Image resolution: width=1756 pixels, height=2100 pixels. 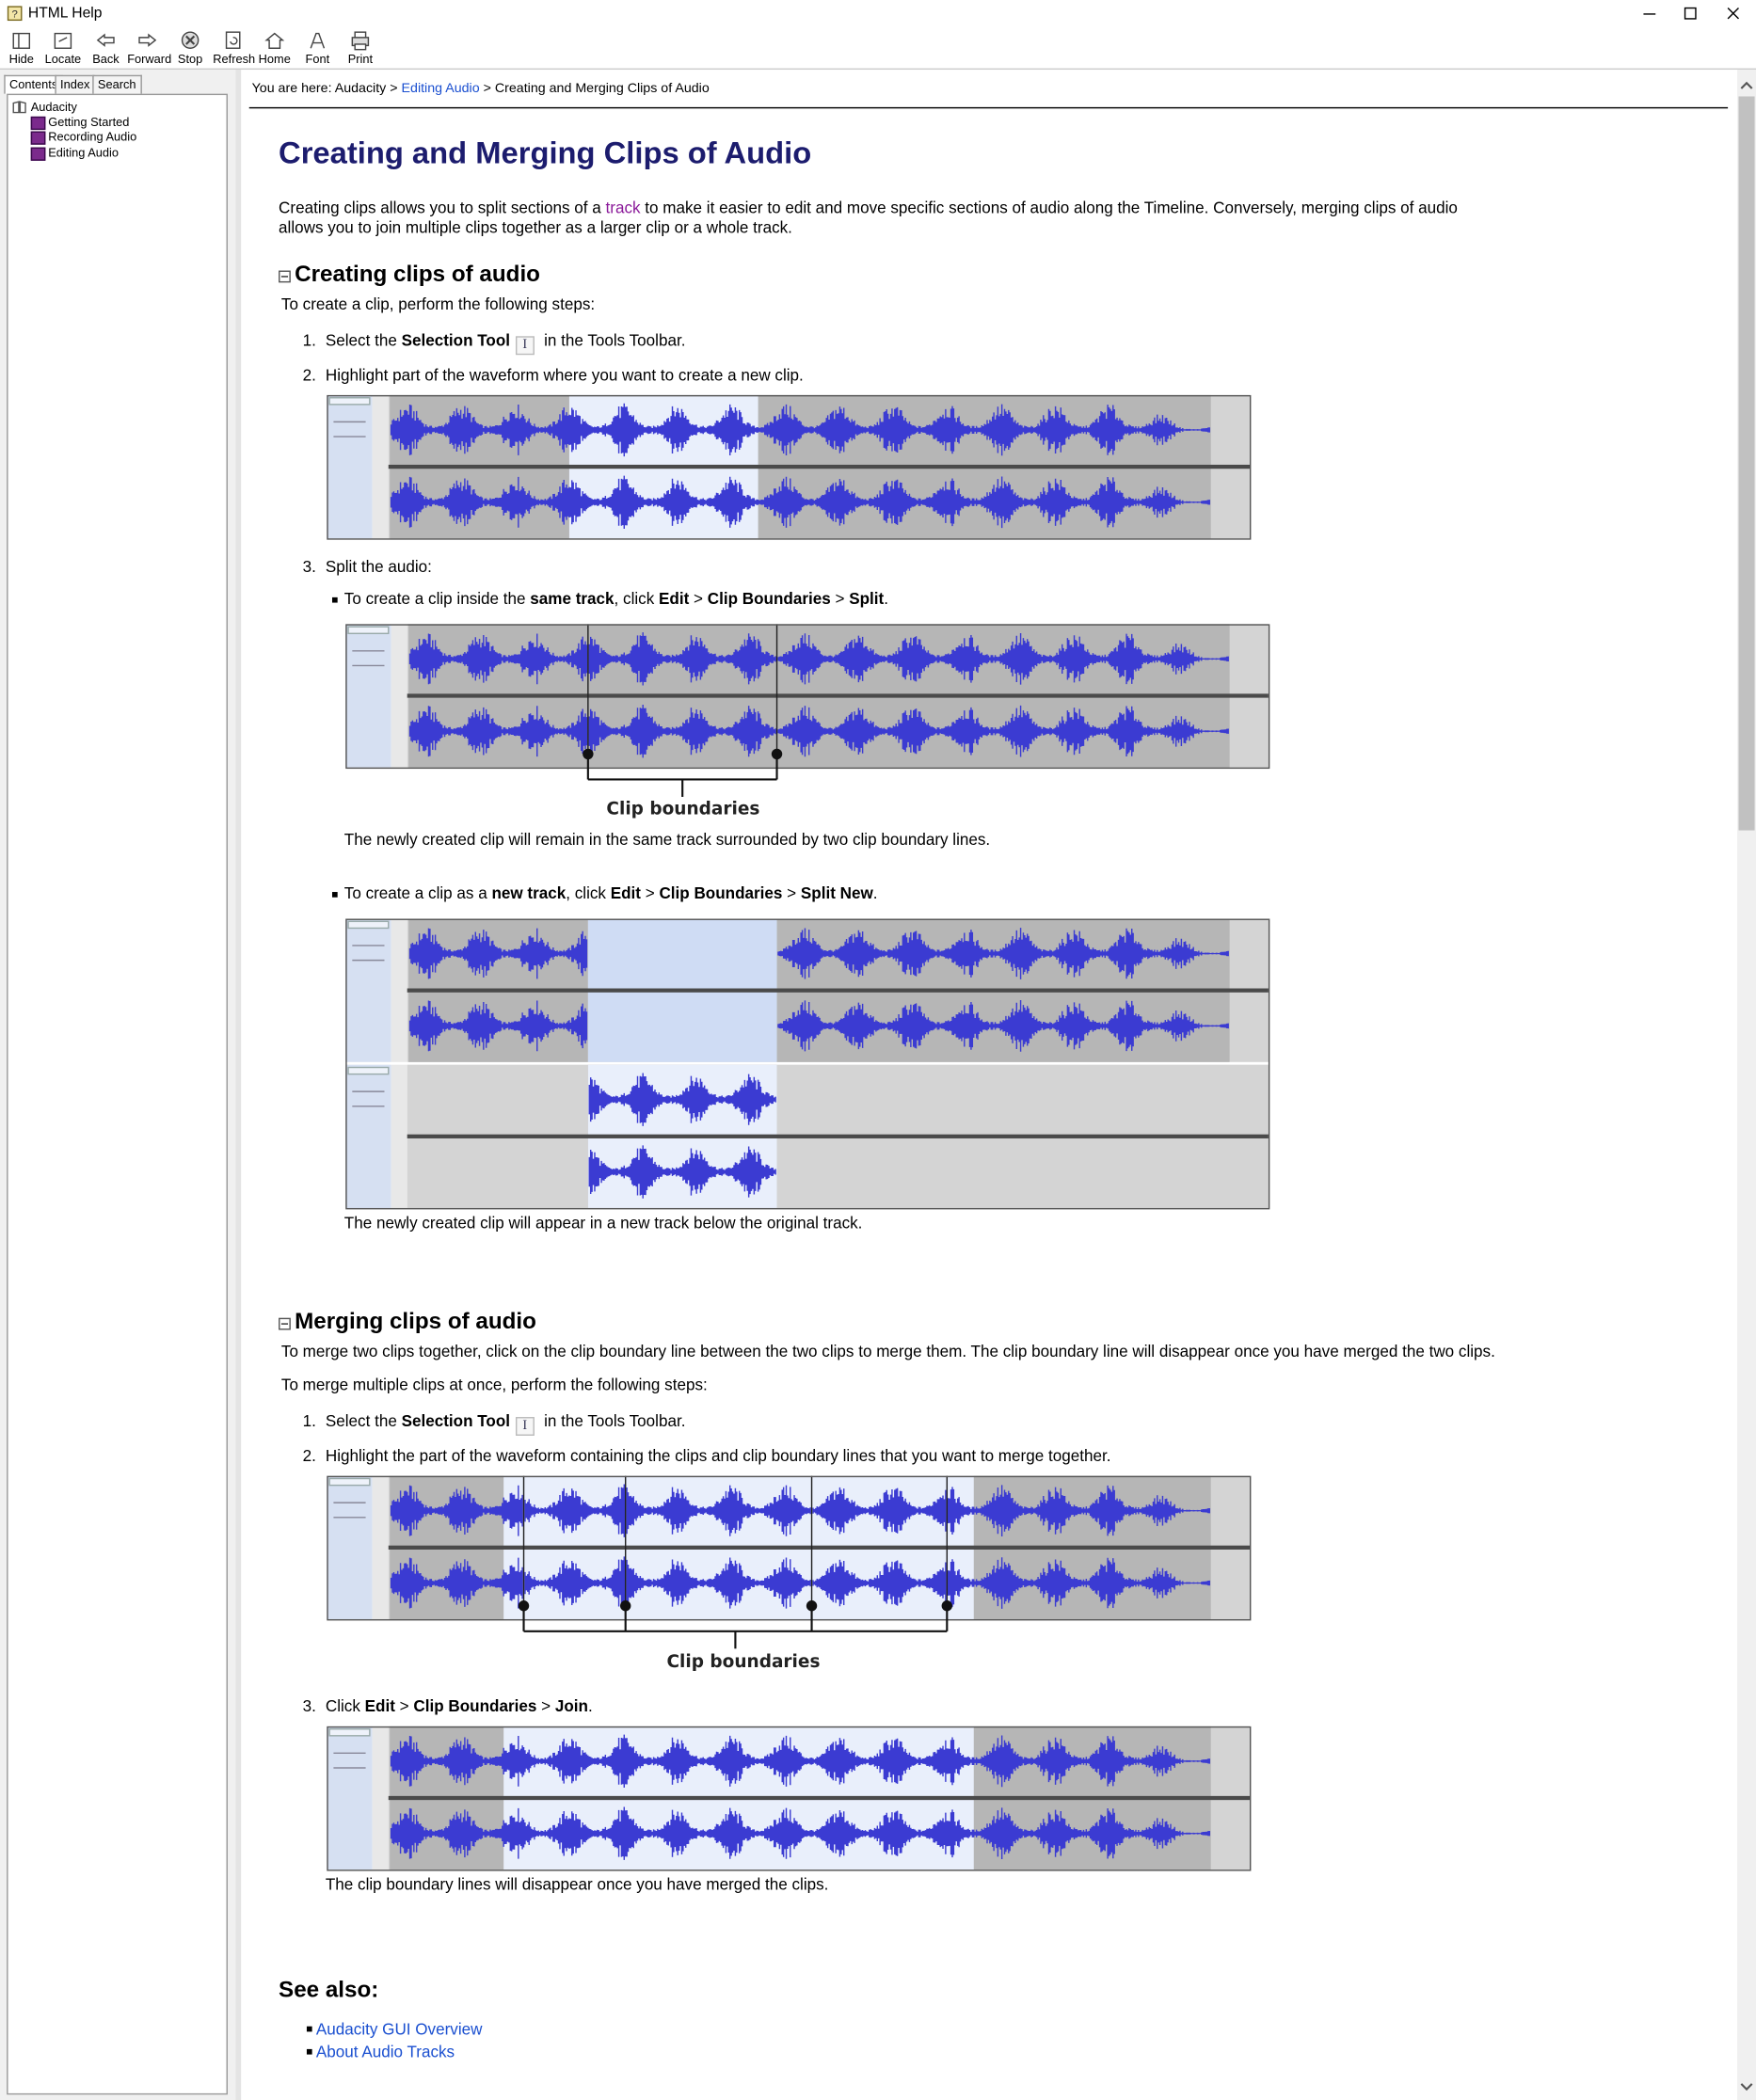 I want to click on title-bar: ? HTML Help, so click(x=878, y=14).